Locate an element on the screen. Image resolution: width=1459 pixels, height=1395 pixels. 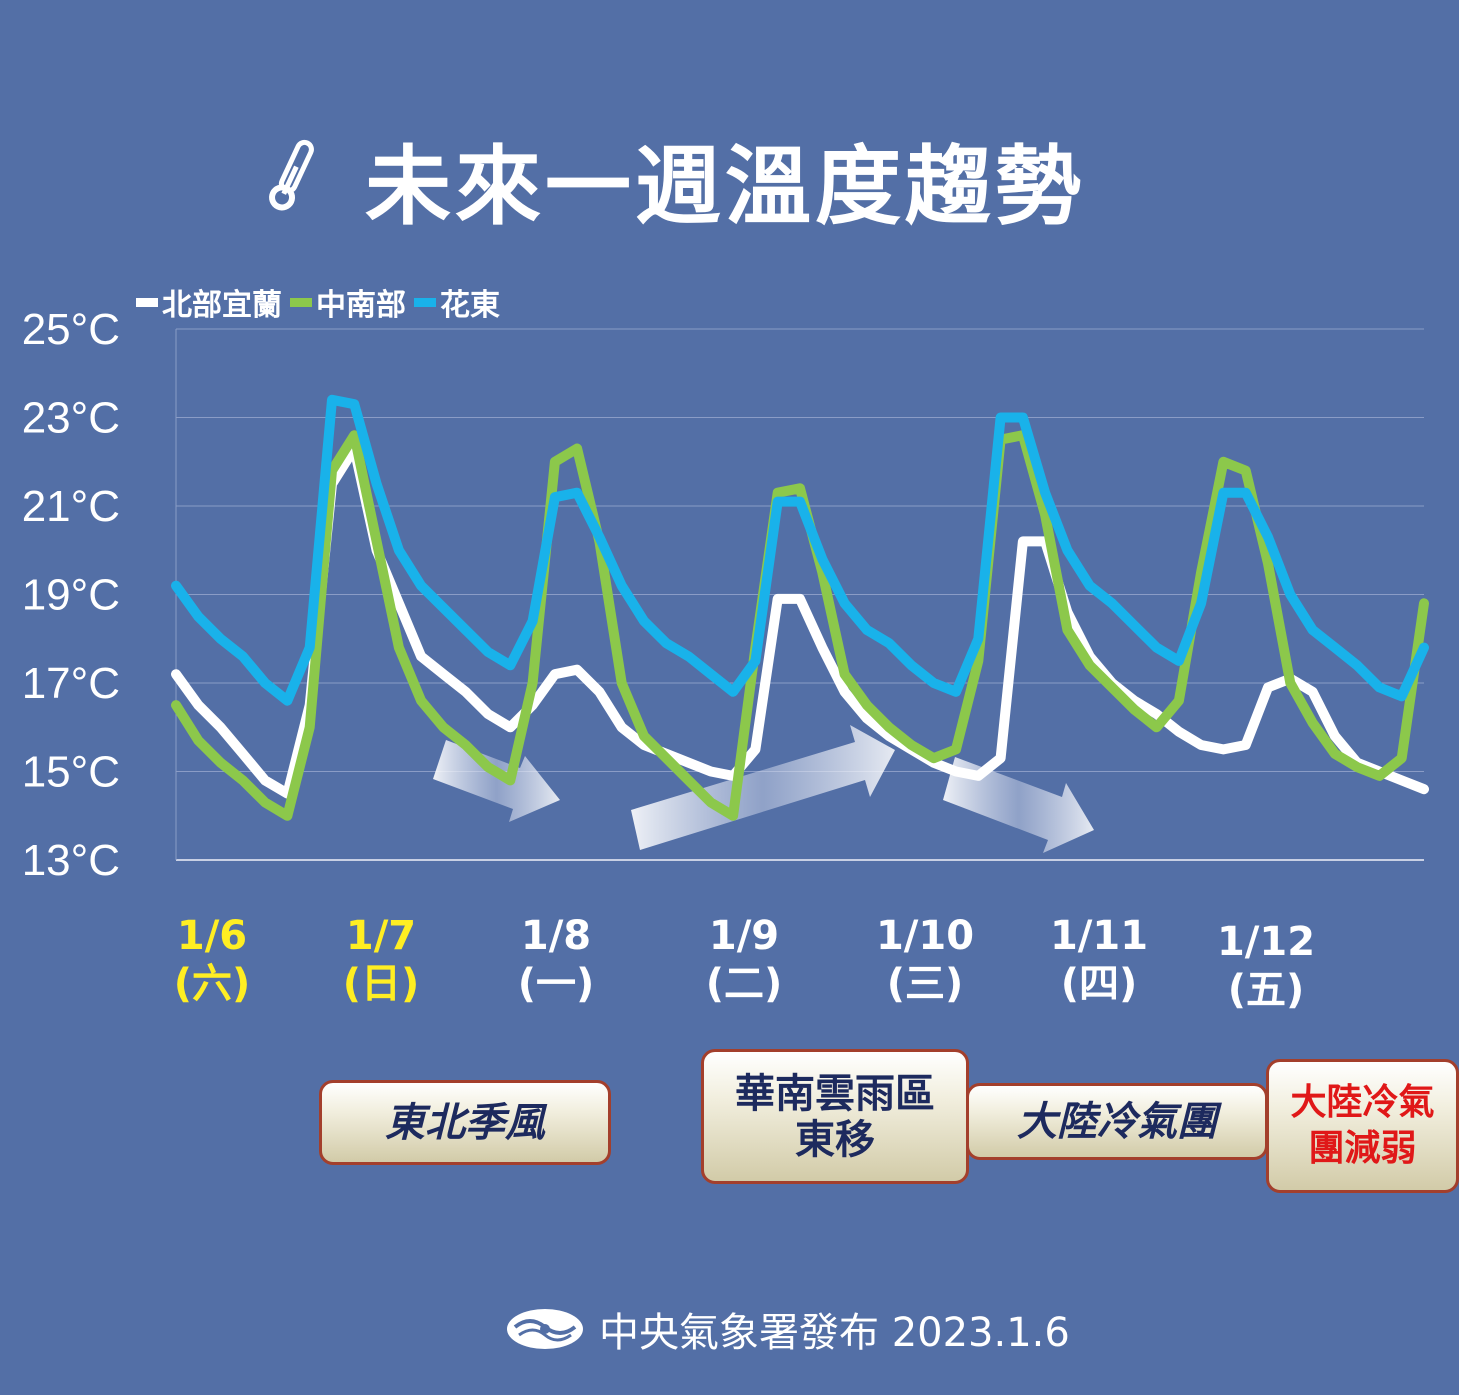
note-text: 東北季風 is located at coordinates (465, 1122).